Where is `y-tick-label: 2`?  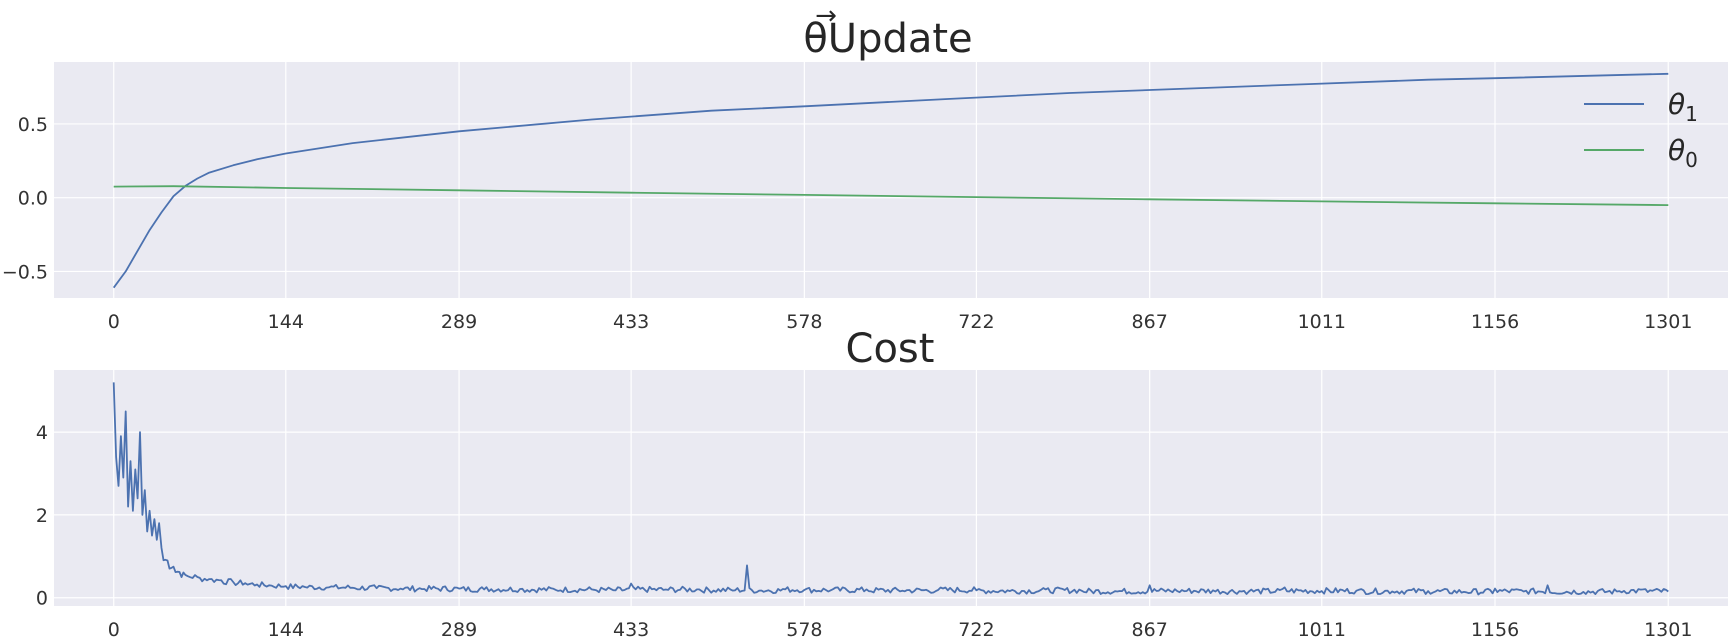
y-tick-label: 2 is located at coordinates (42, 516).